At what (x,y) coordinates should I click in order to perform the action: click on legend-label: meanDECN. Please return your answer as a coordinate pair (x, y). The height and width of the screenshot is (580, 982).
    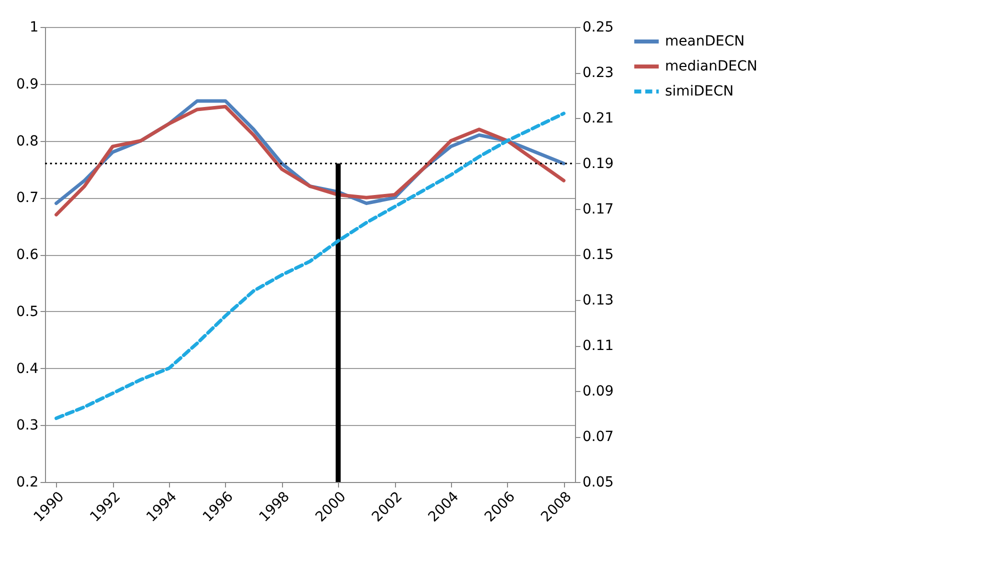
    Looking at the image, I should click on (705, 42).